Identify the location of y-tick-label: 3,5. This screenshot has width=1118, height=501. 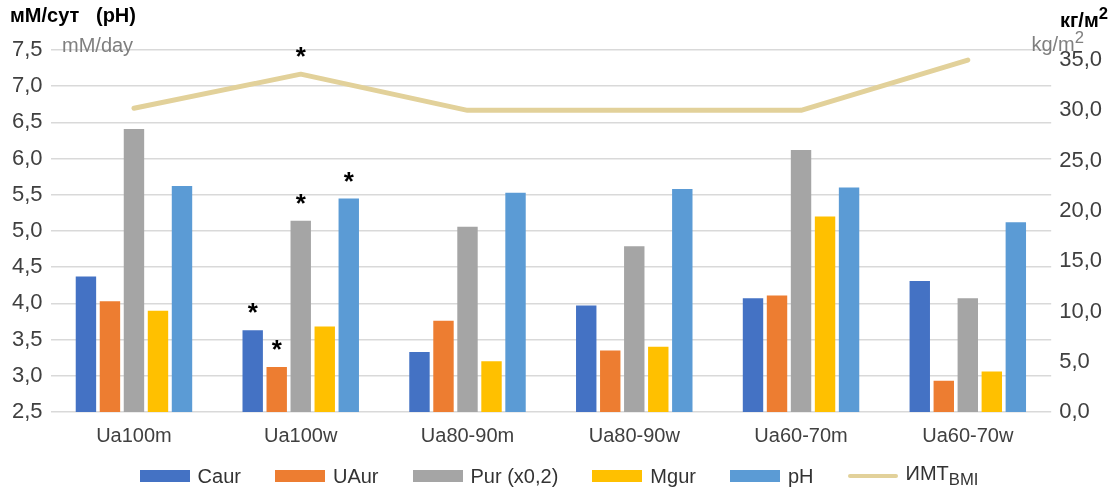
(27, 338).